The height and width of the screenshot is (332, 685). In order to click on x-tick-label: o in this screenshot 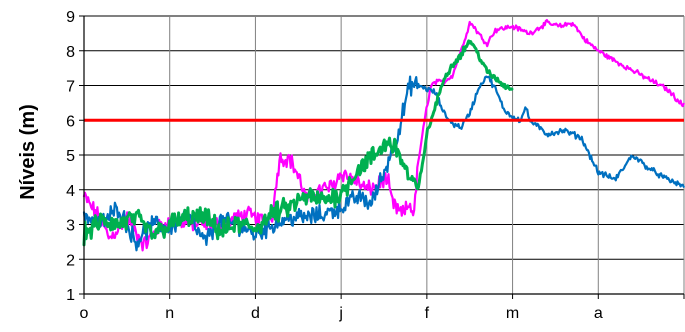, I will do `click(84, 313)`.